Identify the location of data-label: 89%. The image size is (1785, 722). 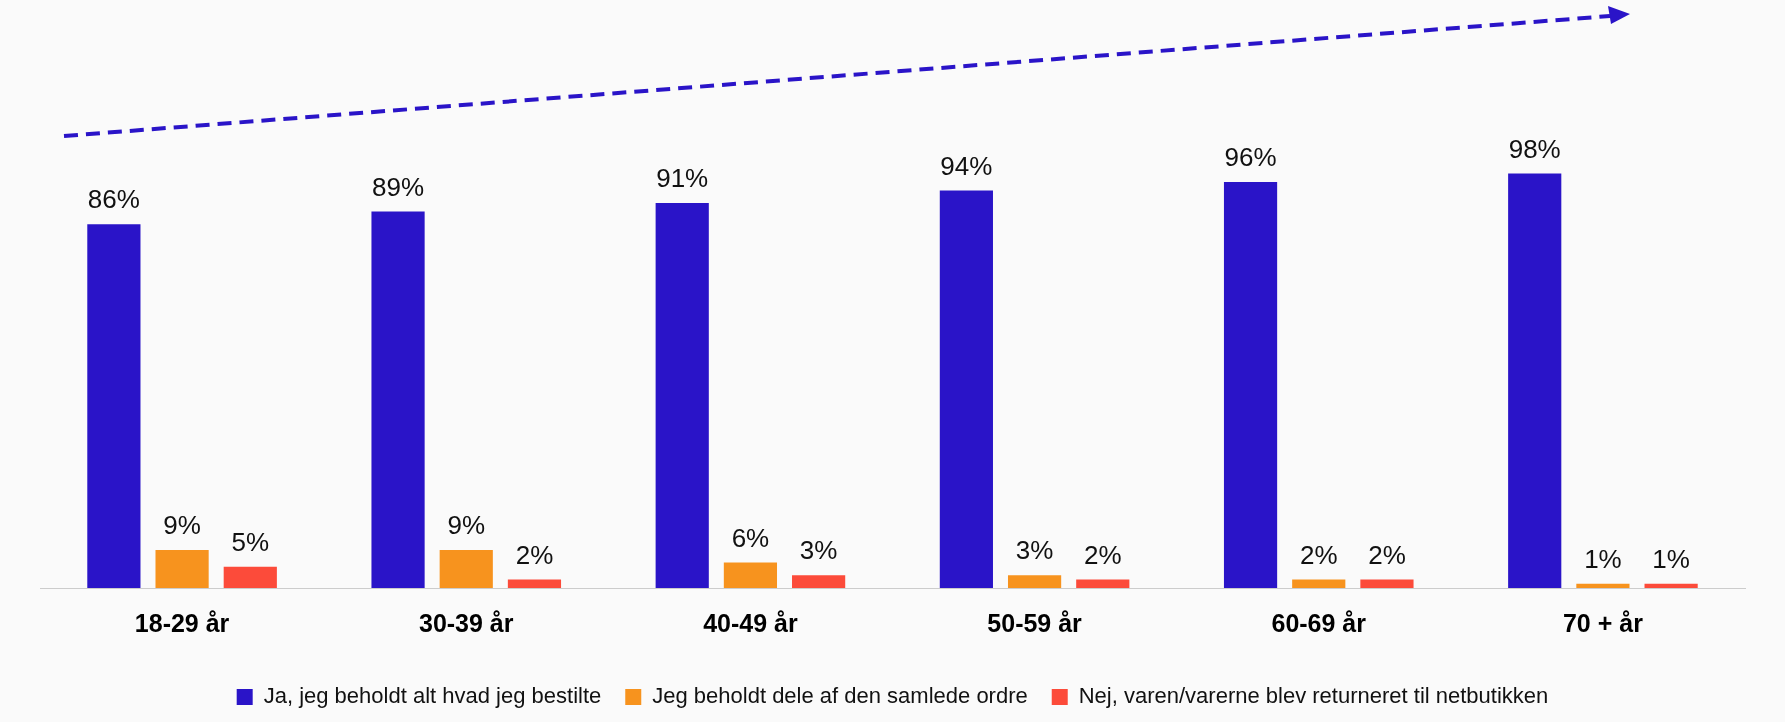
(398, 186).